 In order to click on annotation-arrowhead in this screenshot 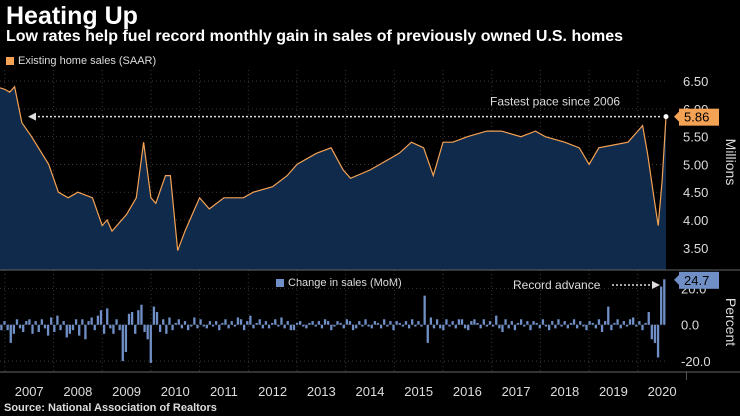, I will do `click(32, 116)`.